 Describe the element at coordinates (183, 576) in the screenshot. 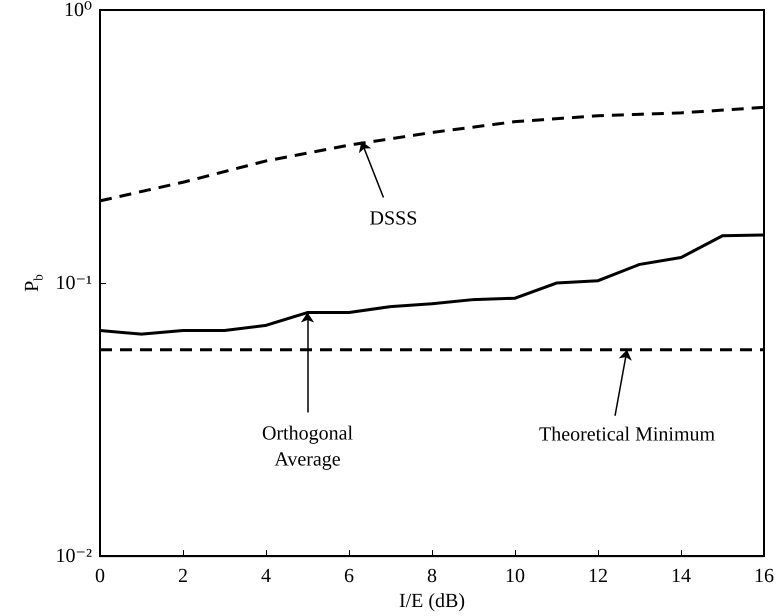

I see `x-tick-label: 2` at that location.